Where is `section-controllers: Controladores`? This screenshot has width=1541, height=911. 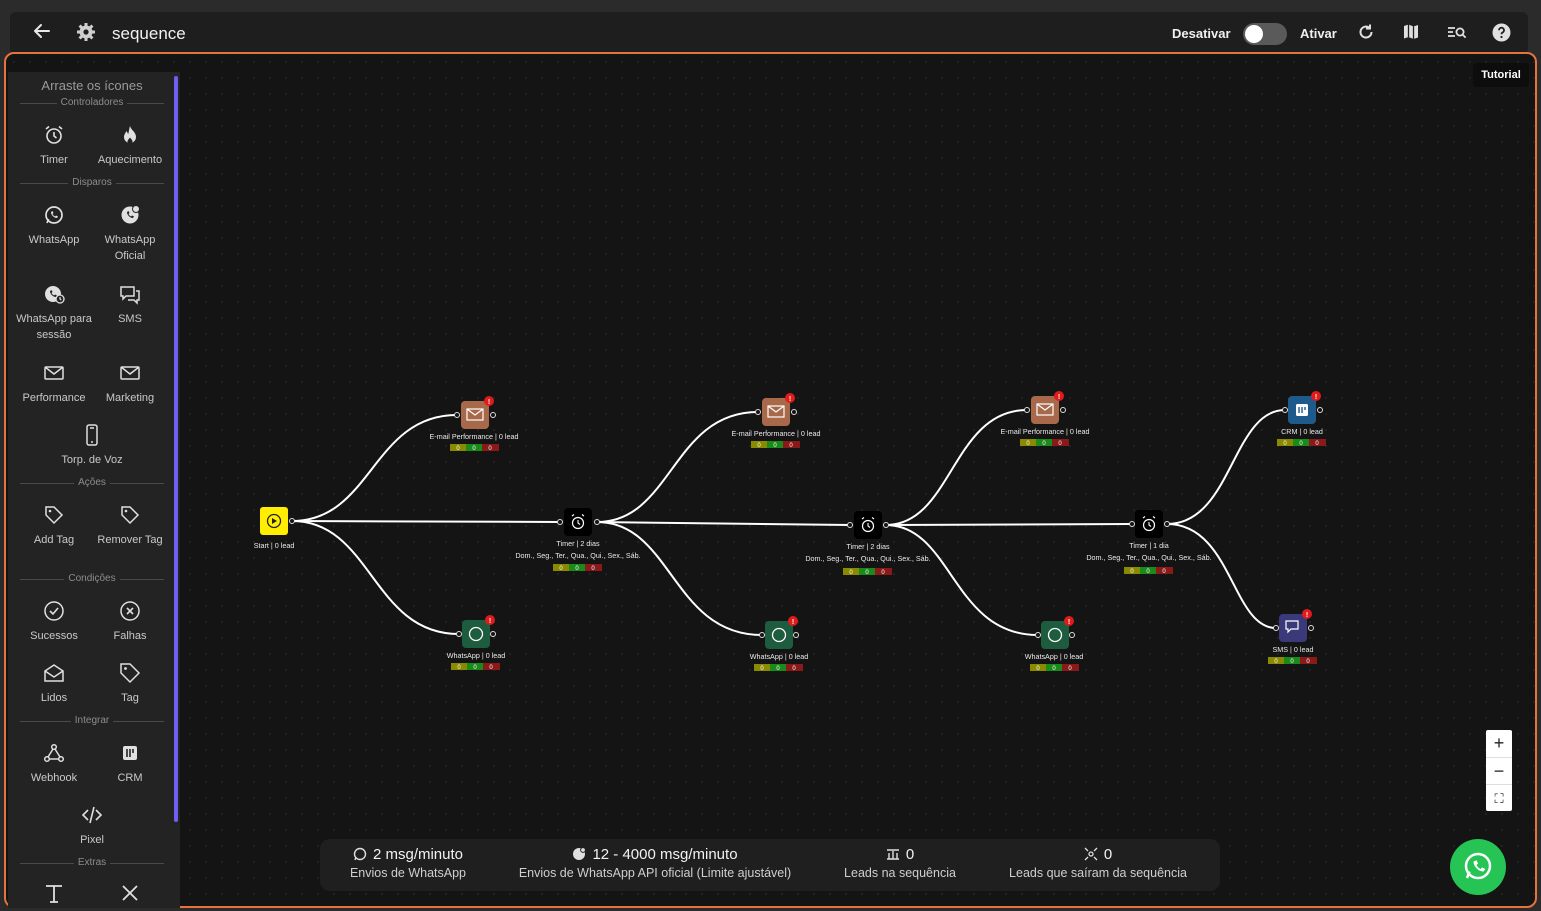 section-controllers: Controladores is located at coordinates (92, 103).